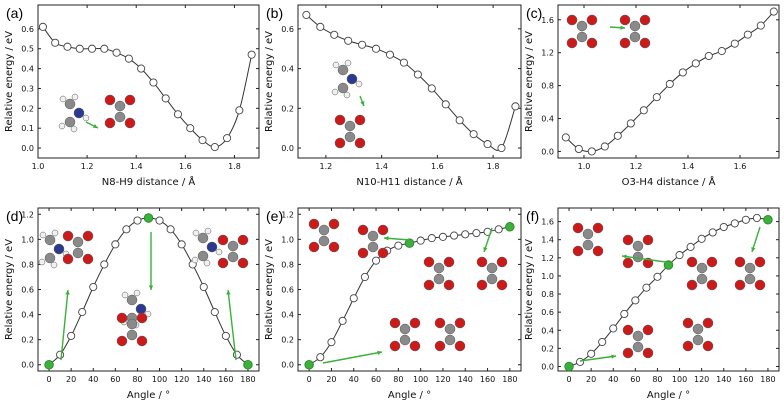 The image size is (784, 404). I want to click on x-tick-label: 1.4, so click(136, 166).